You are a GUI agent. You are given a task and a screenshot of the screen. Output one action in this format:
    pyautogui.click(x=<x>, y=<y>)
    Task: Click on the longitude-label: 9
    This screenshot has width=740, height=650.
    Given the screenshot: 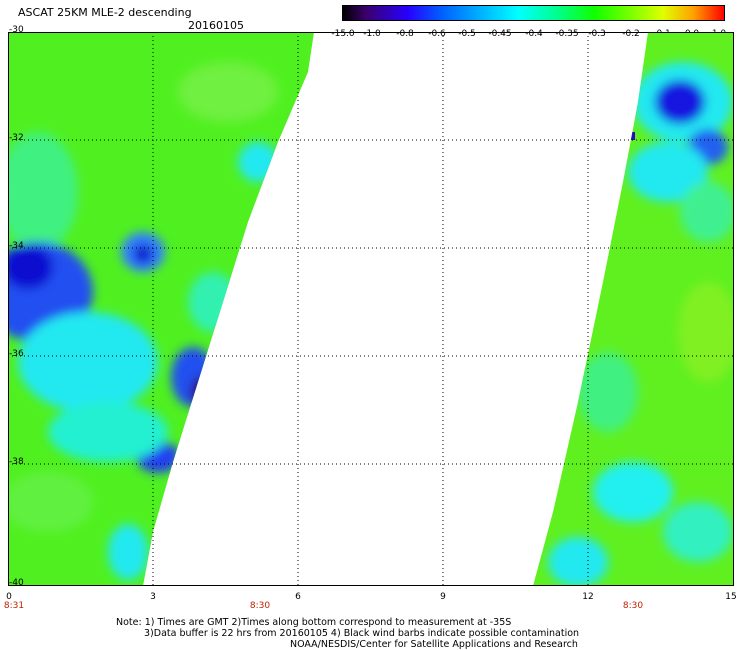 What is the action you would take?
    pyautogui.click(x=443, y=597)
    